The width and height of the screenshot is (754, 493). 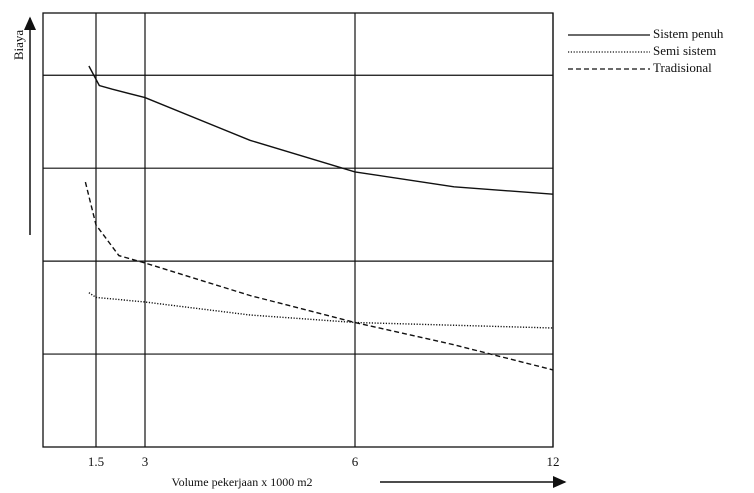 I want to click on legend-label: Tradisional, so click(x=682, y=67).